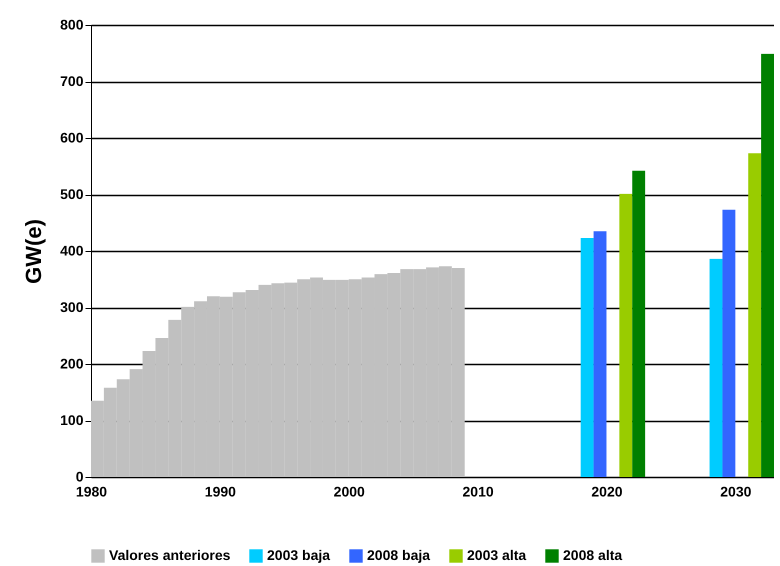 The image size is (780, 566). I want to click on legend-label: 2003 baja, so click(298, 555).